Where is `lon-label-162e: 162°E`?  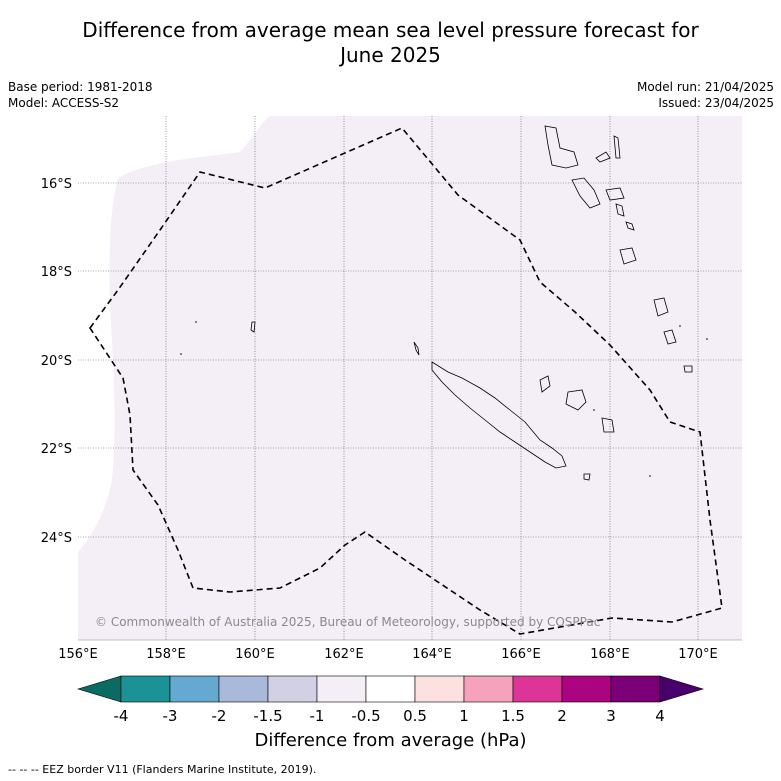
lon-label-162e: 162°E is located at coordinates (344, 654).